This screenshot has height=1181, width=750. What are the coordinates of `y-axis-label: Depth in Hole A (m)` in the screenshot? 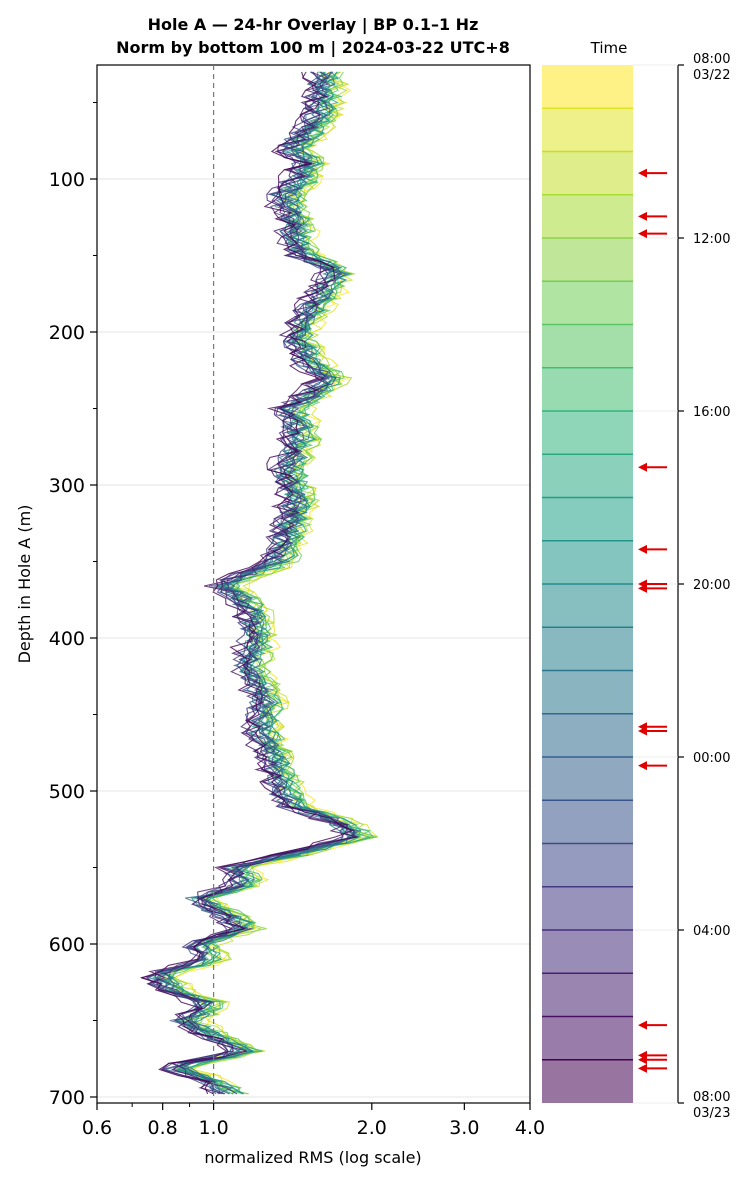 It's located at (24, 584).